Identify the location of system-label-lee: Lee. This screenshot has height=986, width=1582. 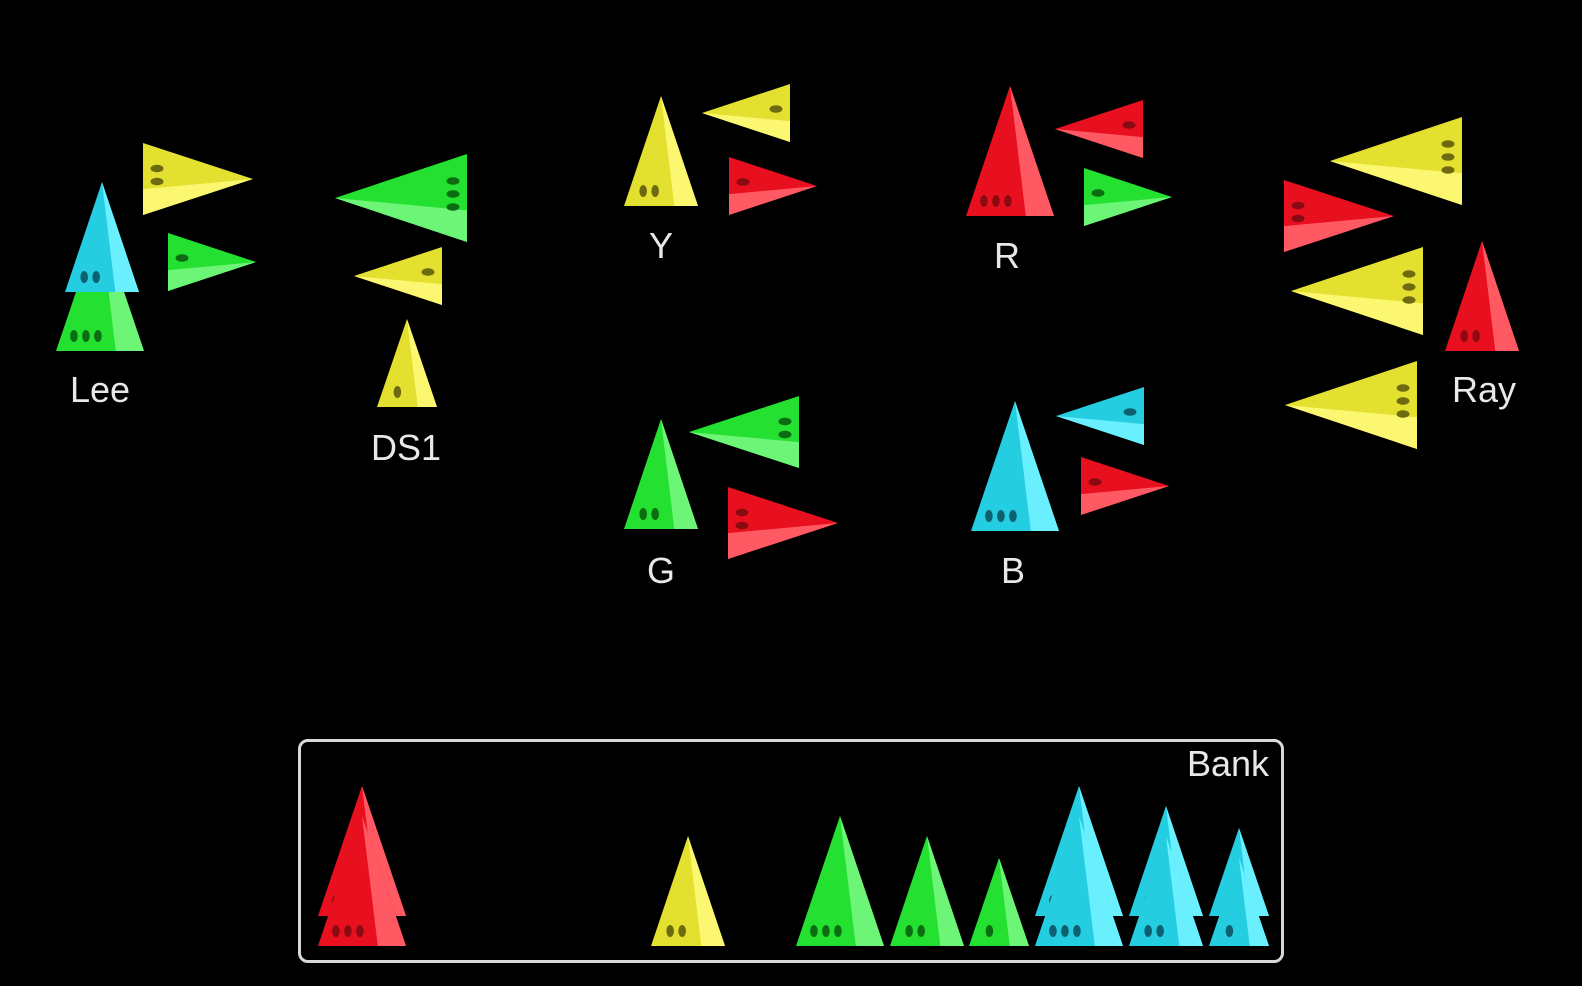
(100, 389).